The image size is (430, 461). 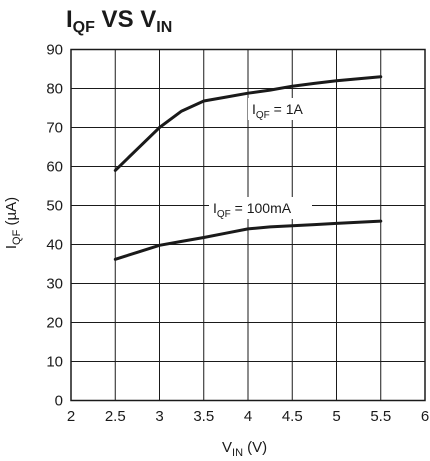 I want to click on x-tick-label: 2.5, so click(x=115, y=416).